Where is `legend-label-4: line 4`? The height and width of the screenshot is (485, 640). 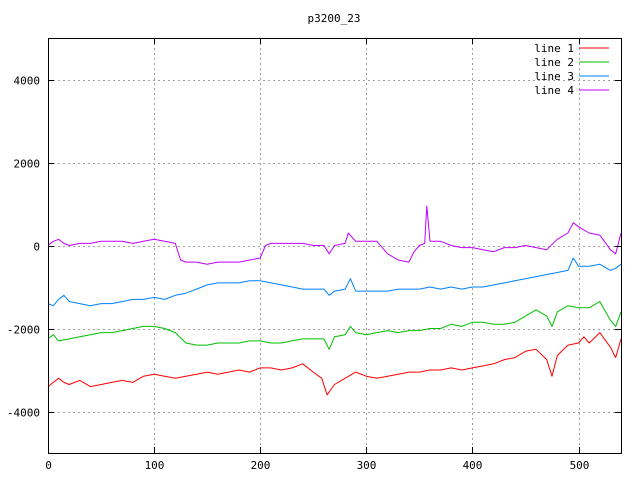
legend-label-4: line 4 is located at coordinates (554, 90).